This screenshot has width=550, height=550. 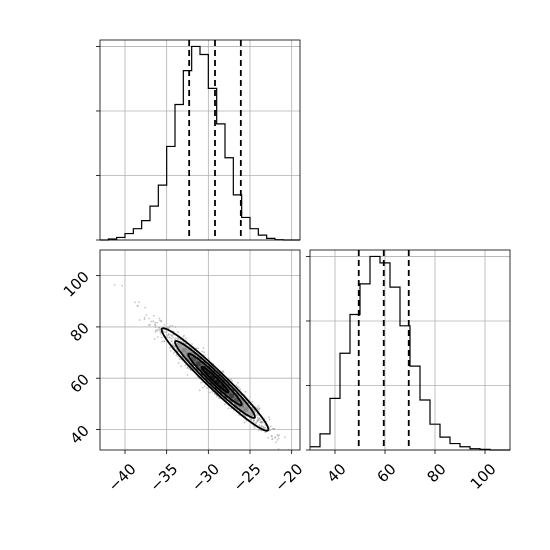 What do you see at coordinates (122, 477) in the screenshot?
I see `x-tick-label: −40` at bounding box center [122, 477].